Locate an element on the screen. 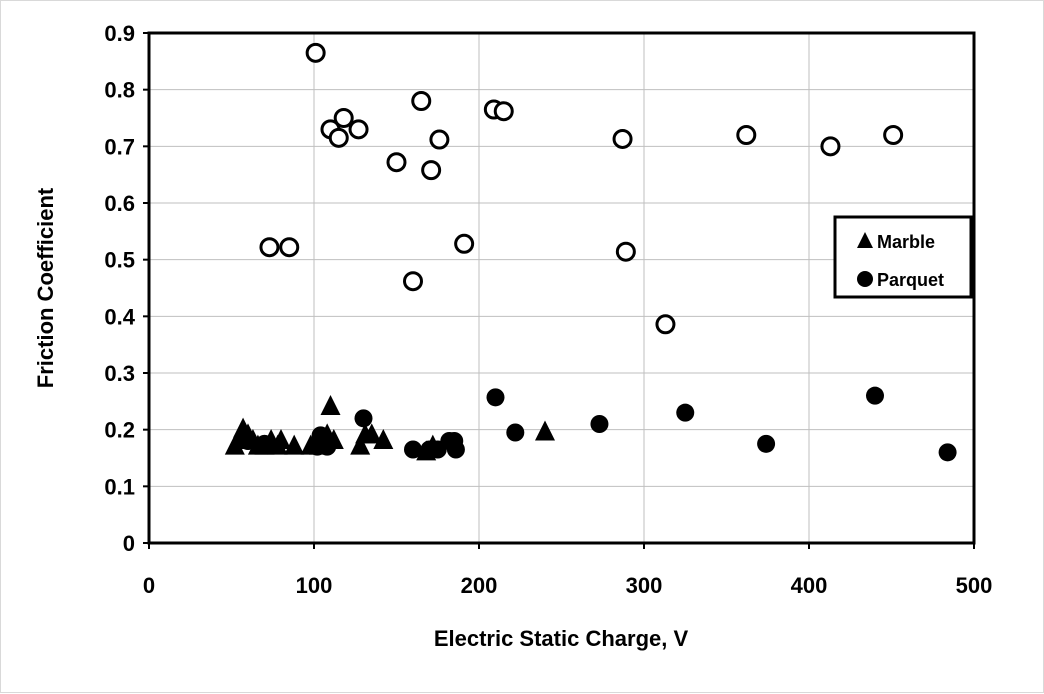  y-tick-label: 0.1 is located at coordinates (119, 486).